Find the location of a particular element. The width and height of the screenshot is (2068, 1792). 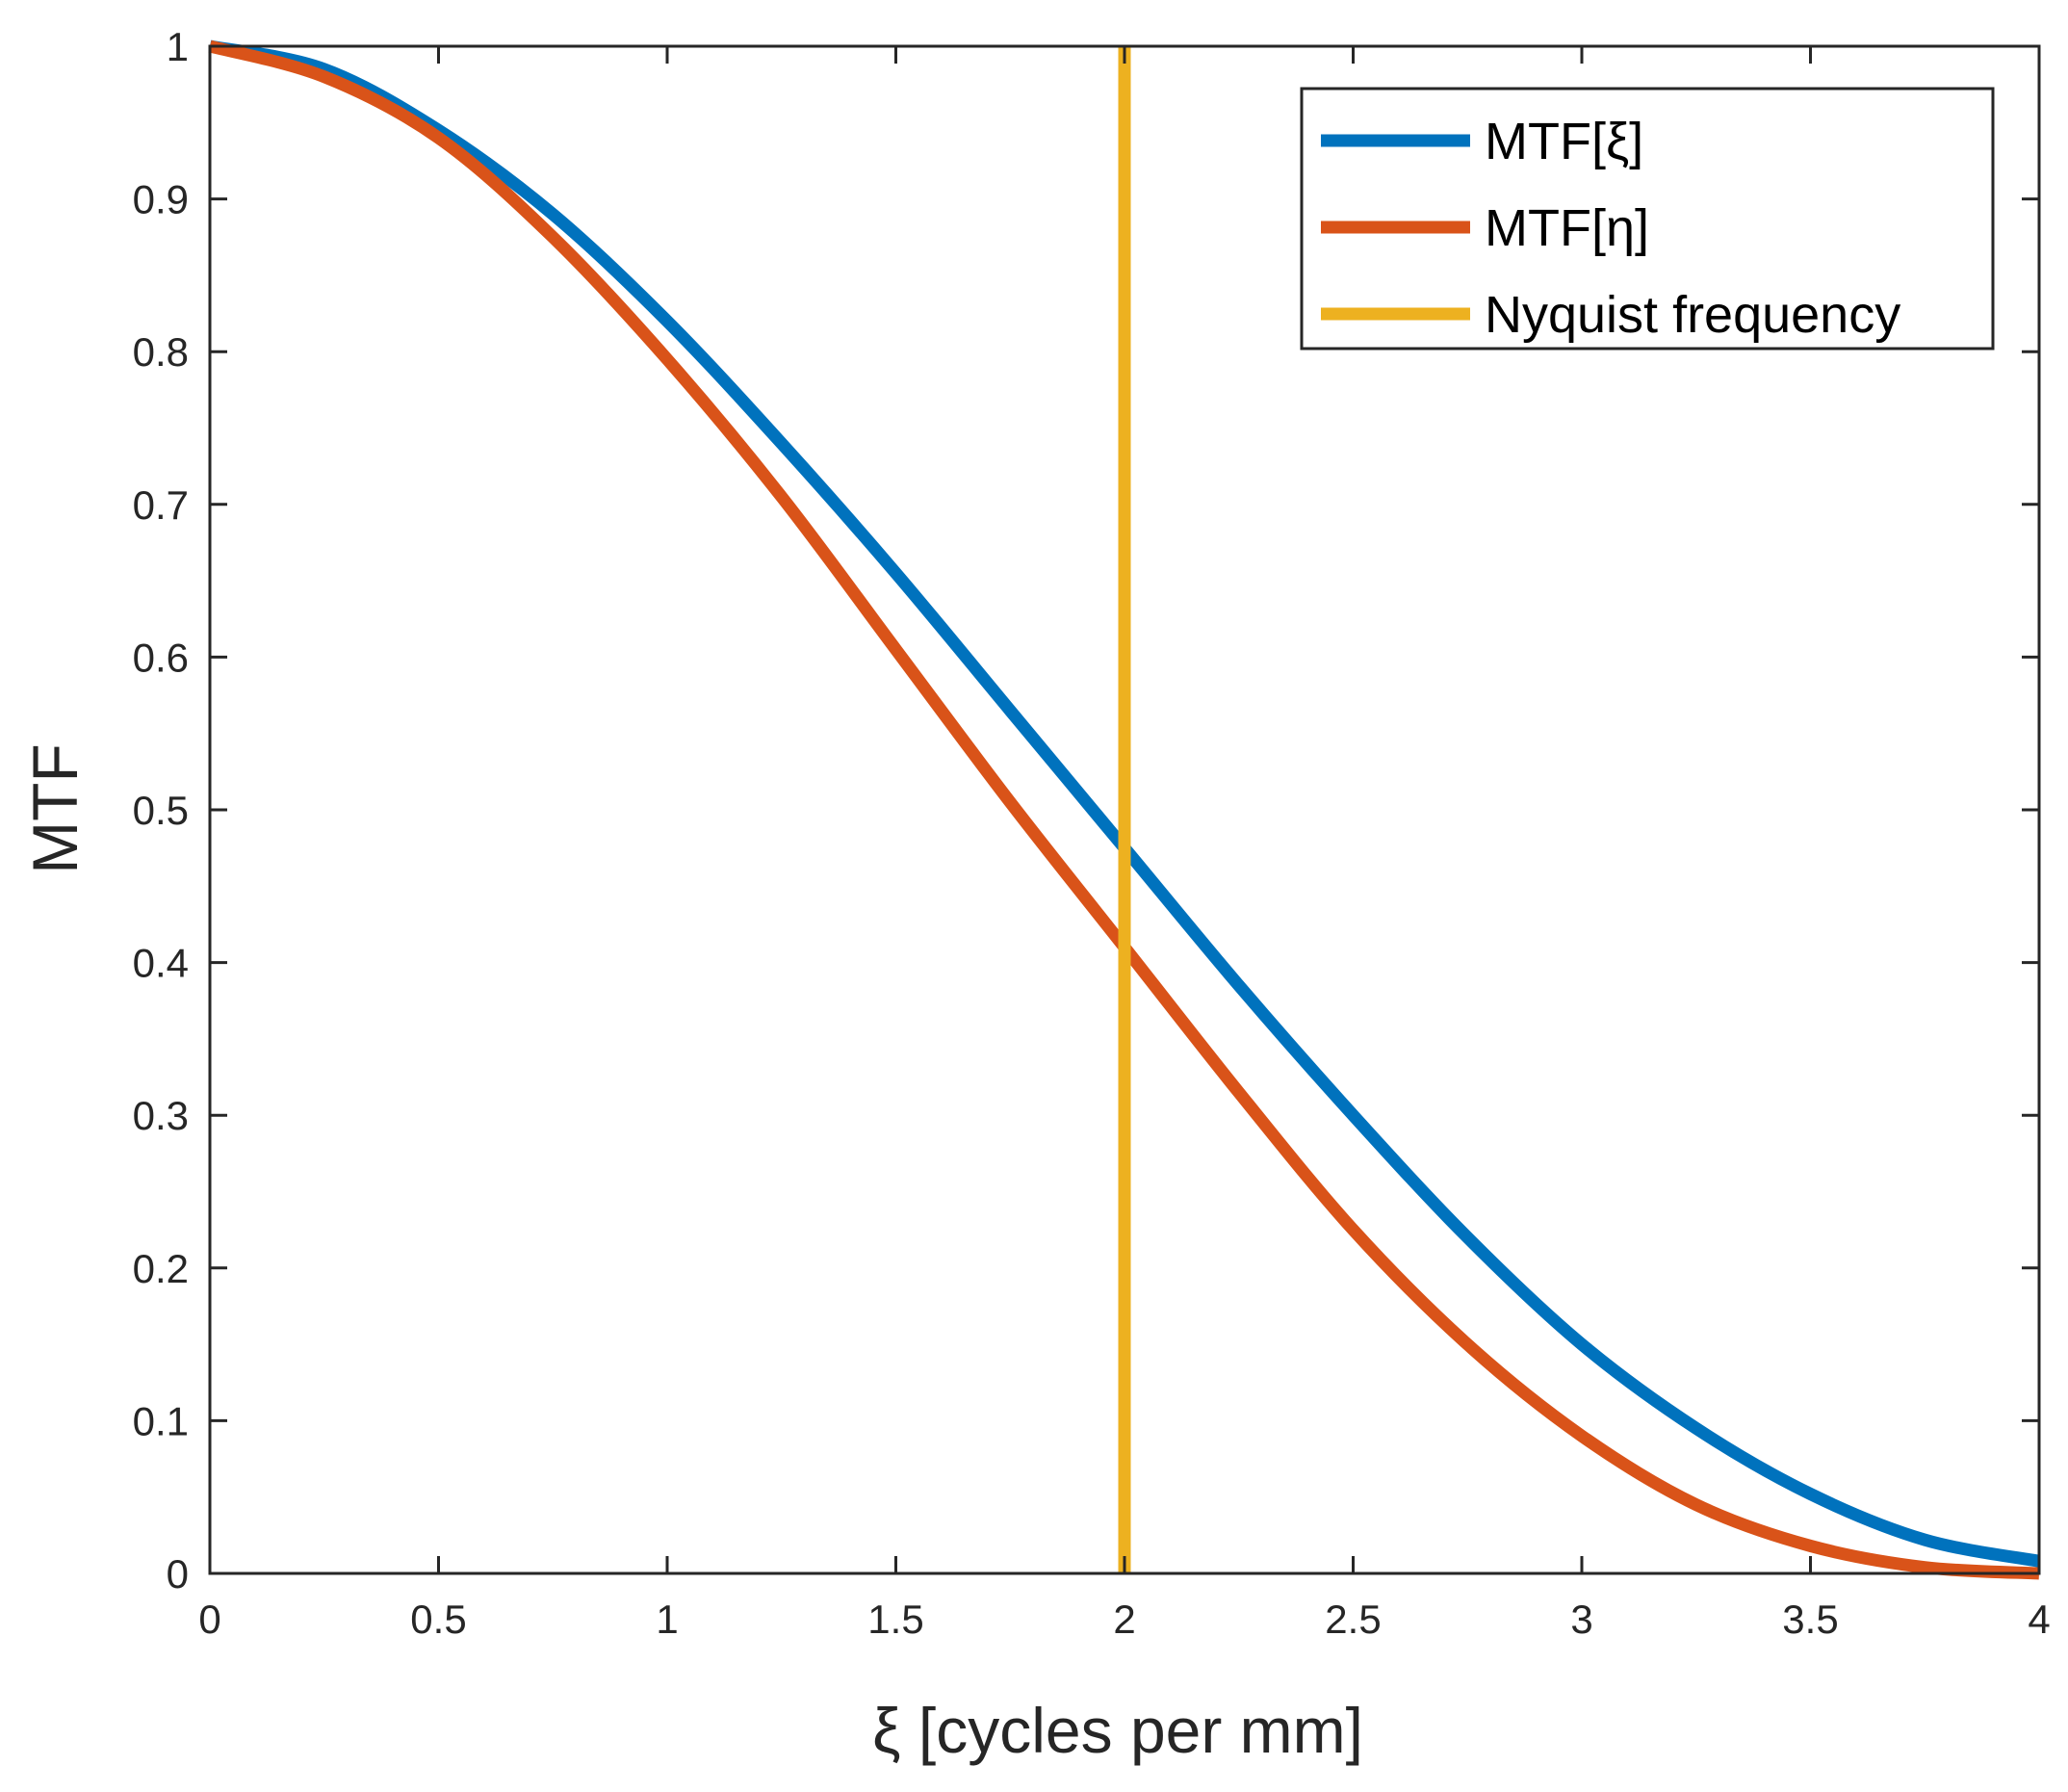

y-tick-label: 0.7 is located at coordinates (161, 505).